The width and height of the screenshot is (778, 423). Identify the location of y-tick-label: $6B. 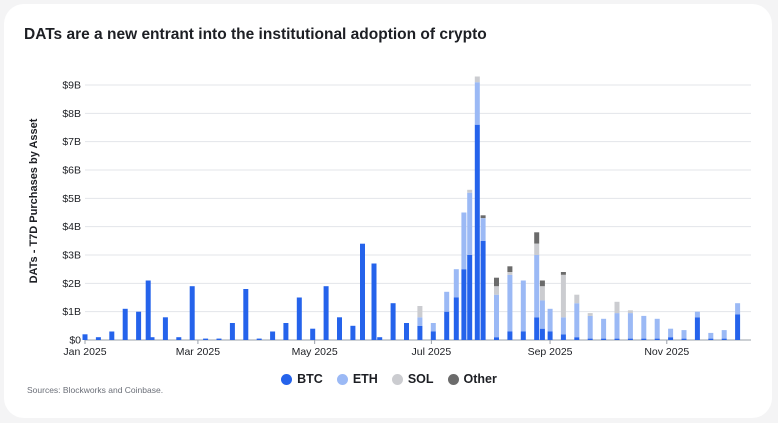
(71, 171).